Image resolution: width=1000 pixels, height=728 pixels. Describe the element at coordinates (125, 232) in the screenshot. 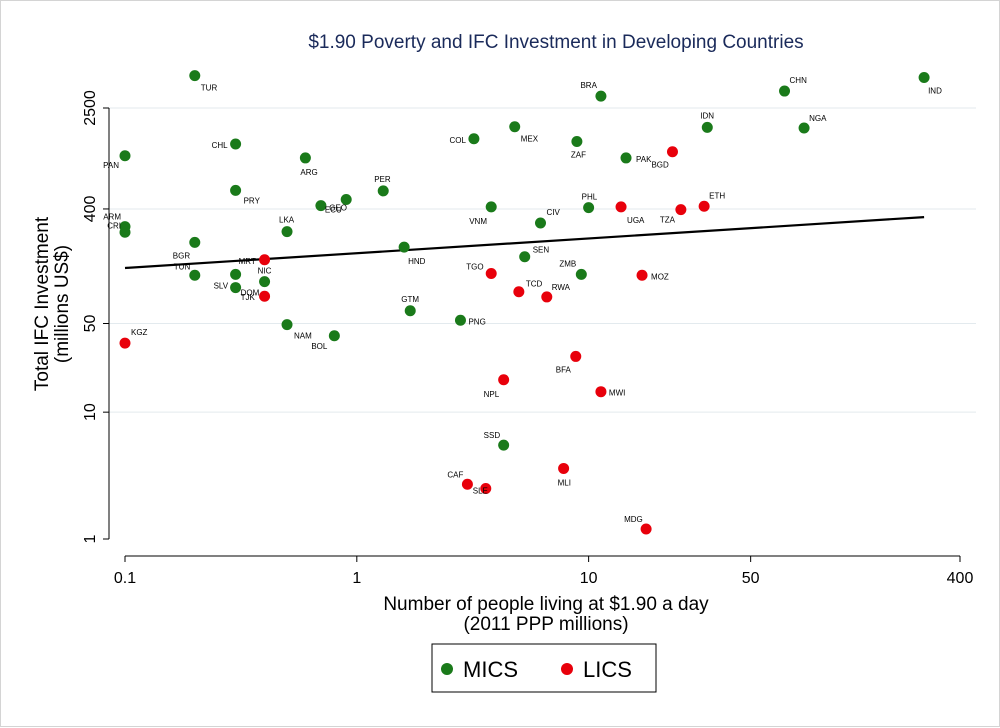

I see `point-cri` at that location.